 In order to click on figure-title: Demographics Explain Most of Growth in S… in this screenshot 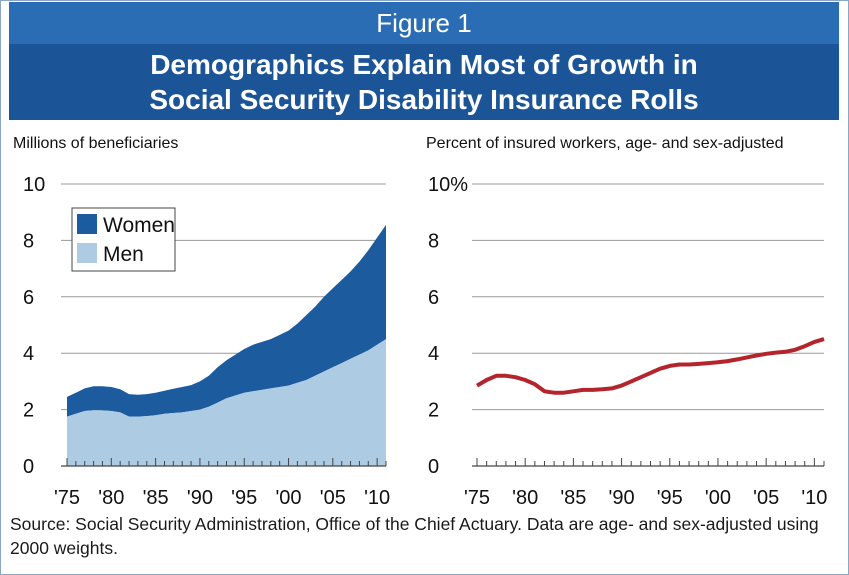, I will do `click(424, 82)`.